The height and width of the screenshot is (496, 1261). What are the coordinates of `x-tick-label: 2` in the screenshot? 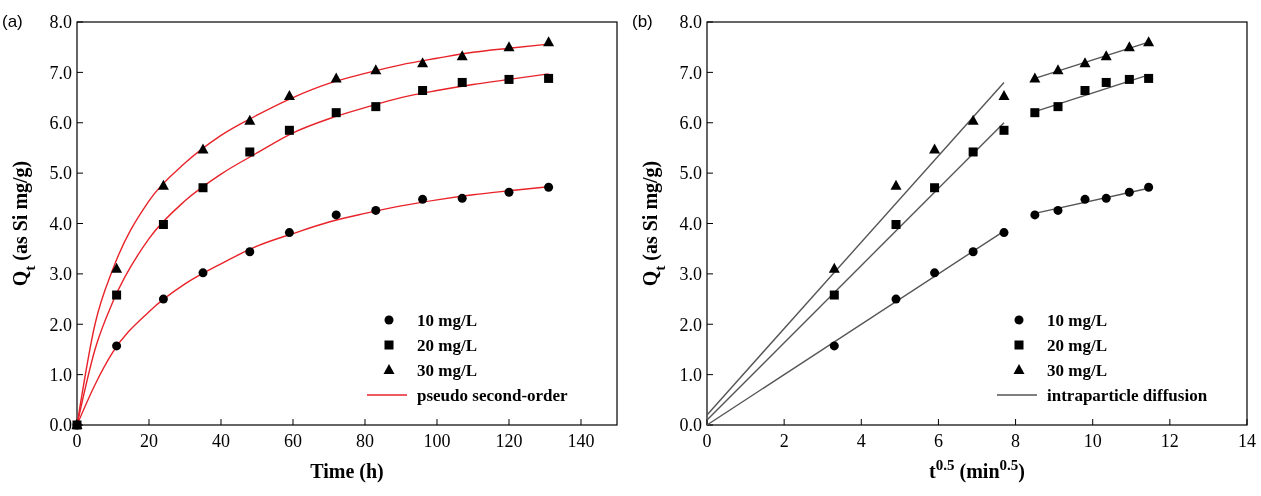 It's located at (784, 441).